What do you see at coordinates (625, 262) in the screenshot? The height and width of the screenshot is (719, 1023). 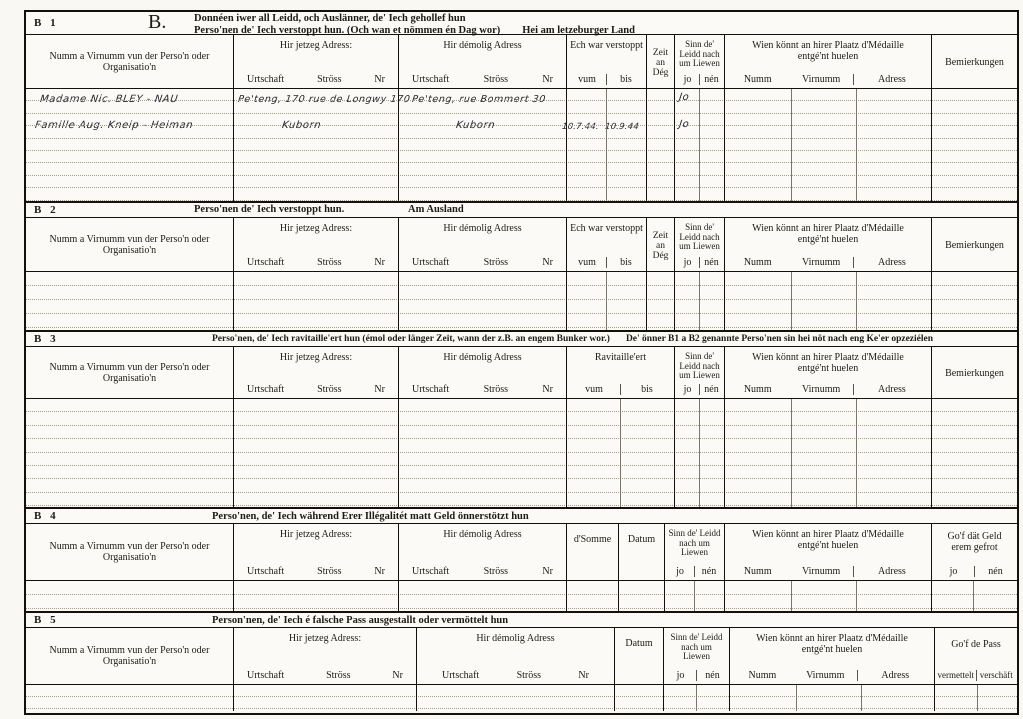 I see `sub-bis: bis` at bounding box center [625, 262].